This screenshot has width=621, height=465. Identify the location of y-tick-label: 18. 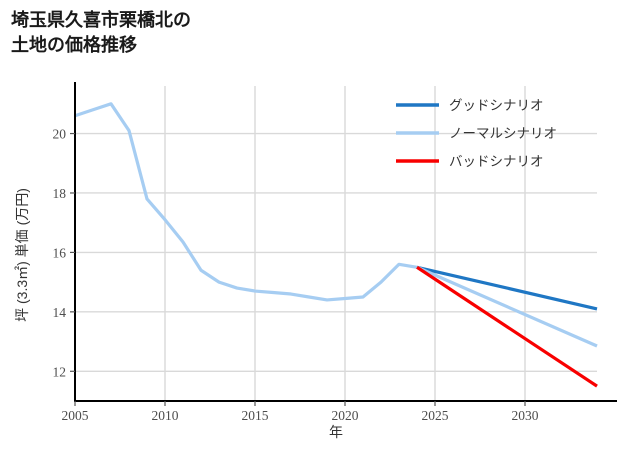
(60, 193).